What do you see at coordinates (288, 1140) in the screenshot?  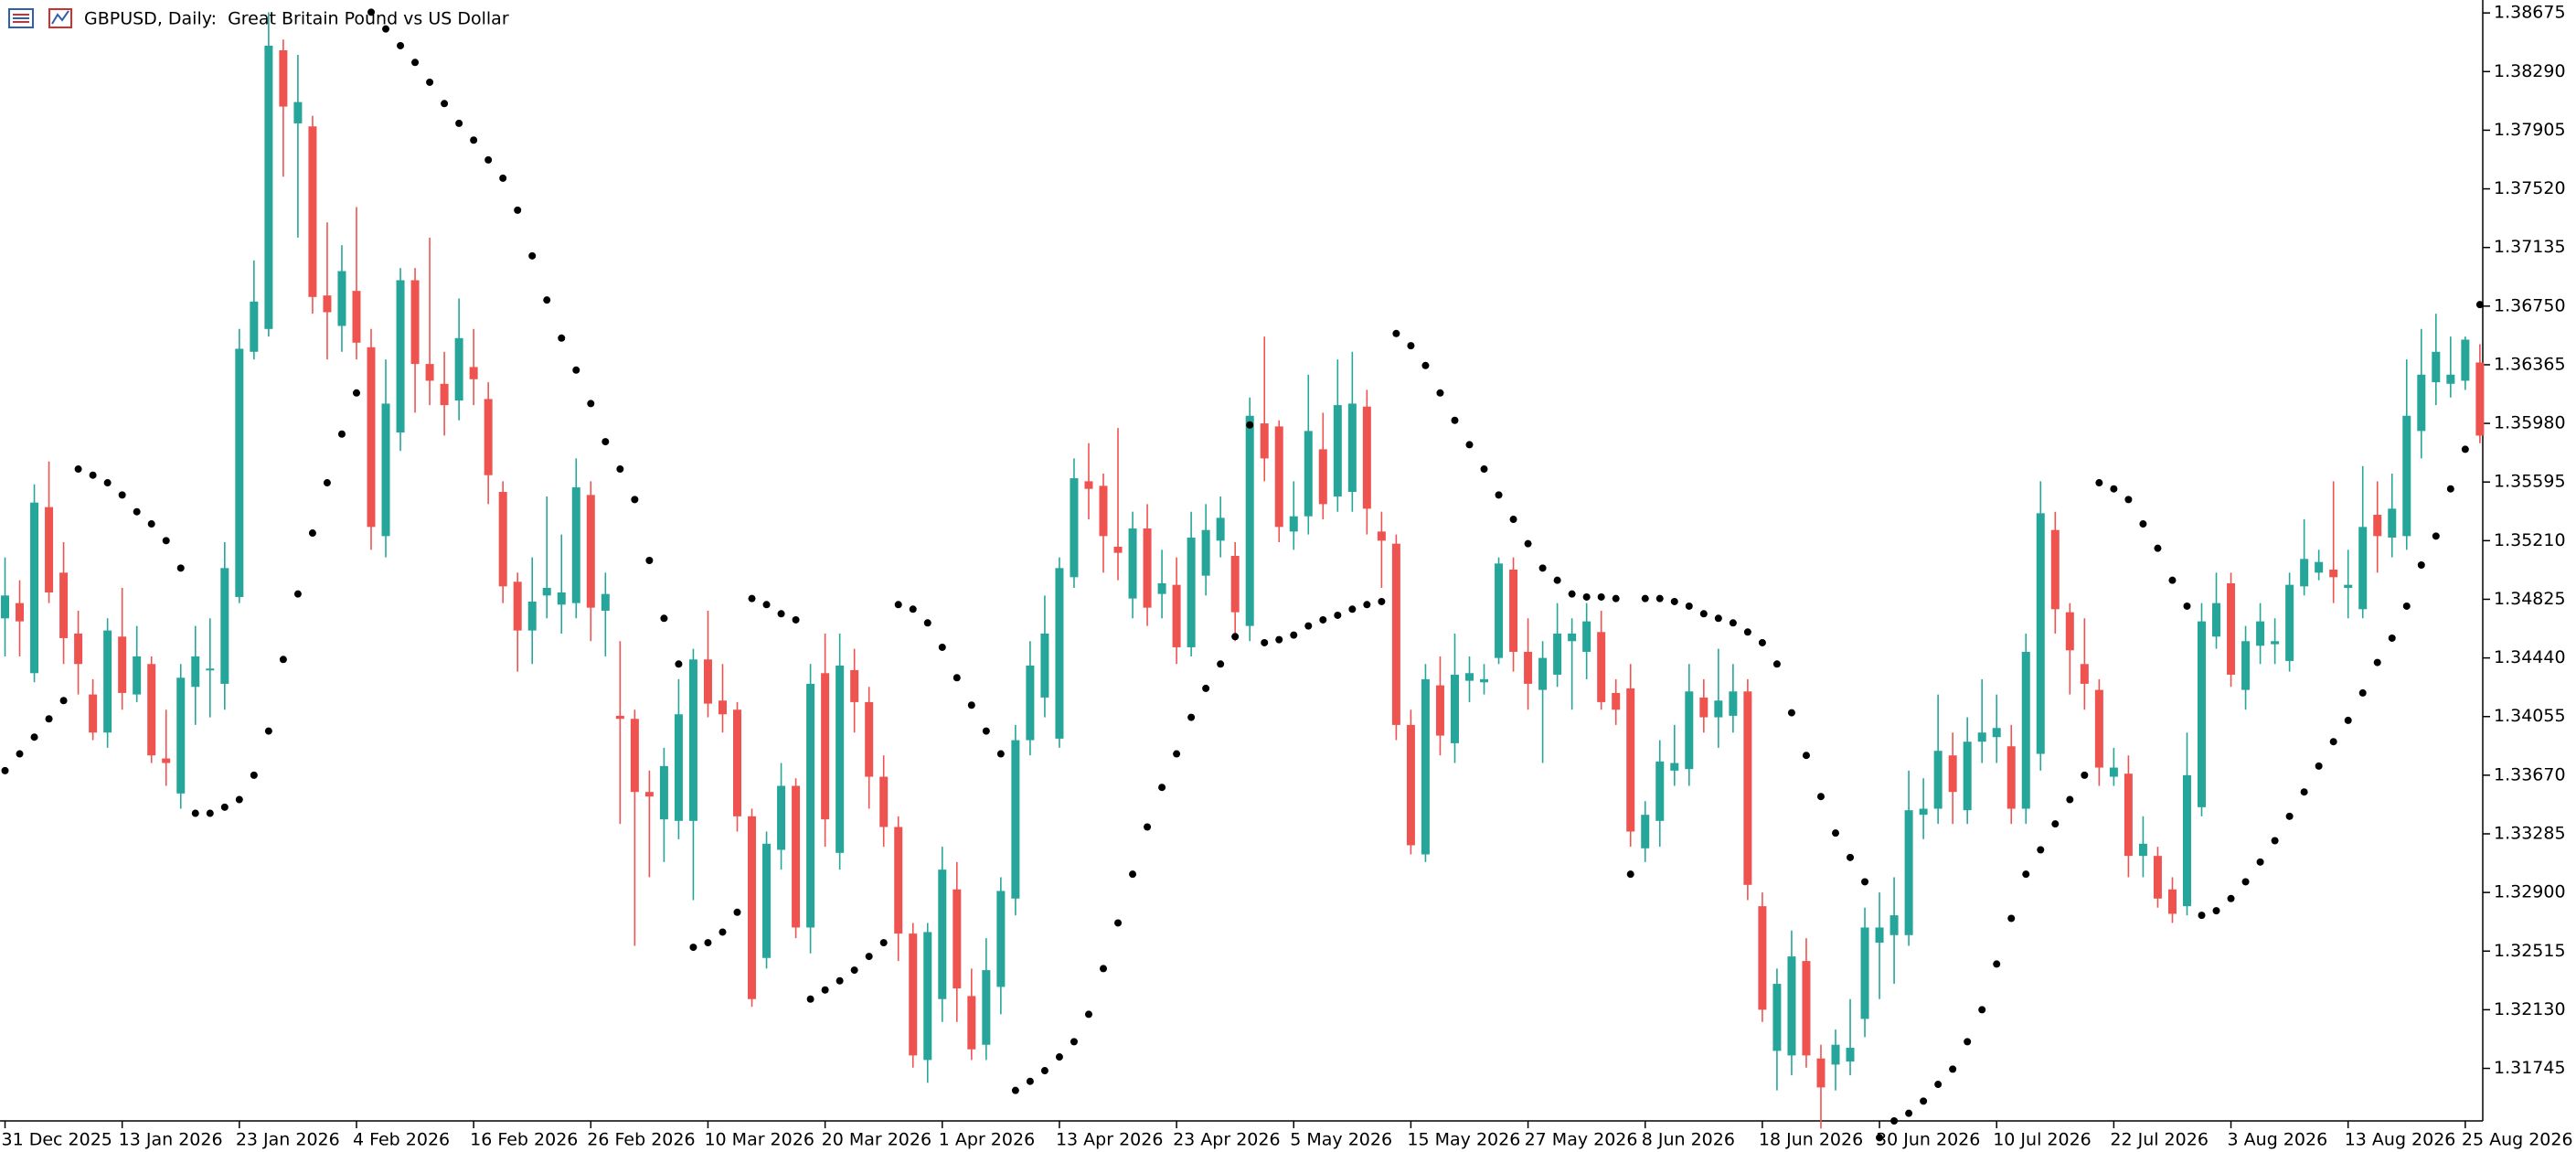 I see `x-tick-label: 23 Jan 2026` at bounding box center [288, 1140].